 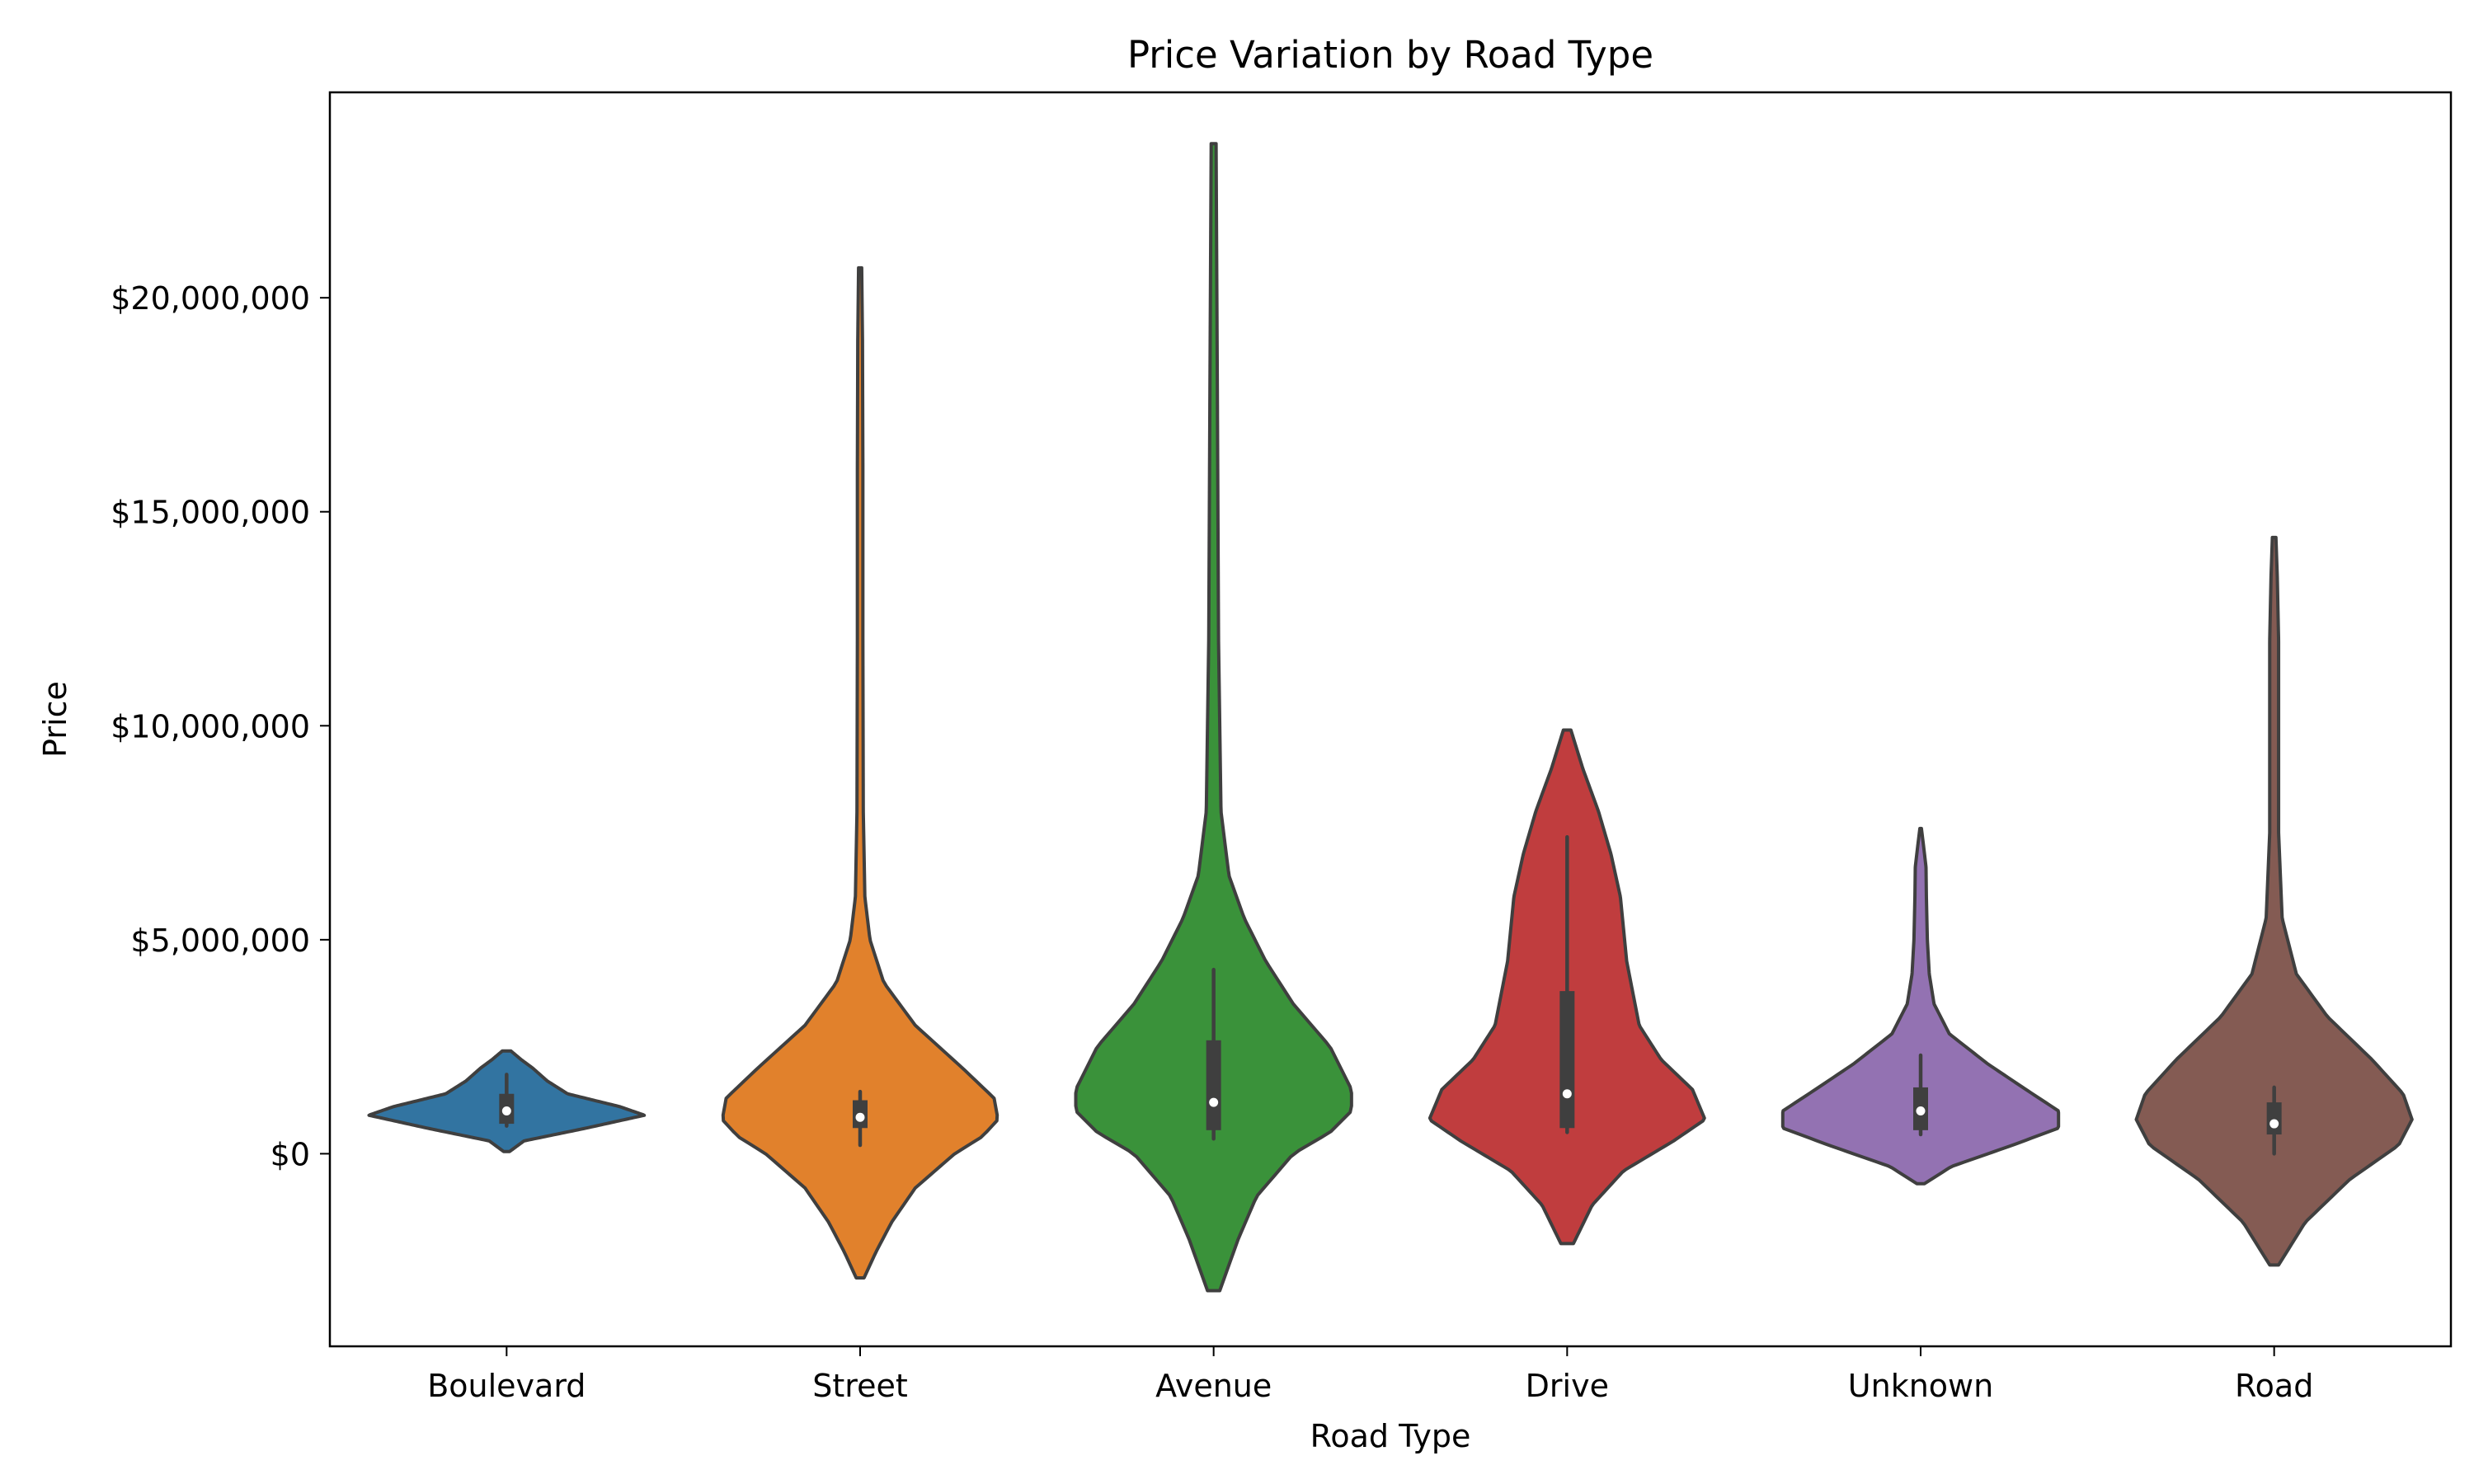 I want to click on x-tick-label: Avenue, so click(x=1213, y=1386).